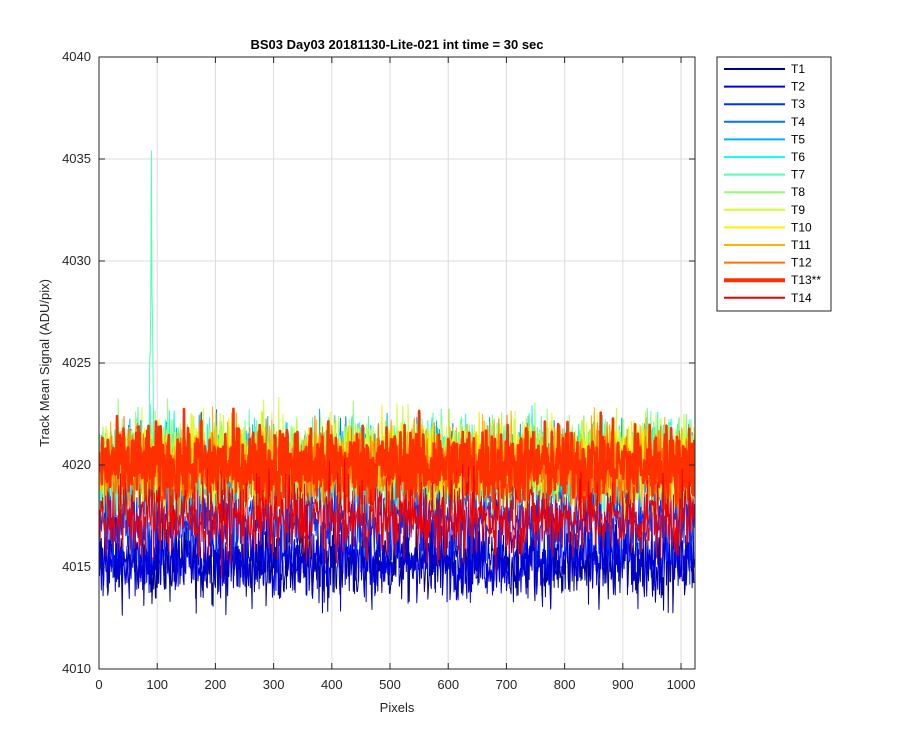 The height and width of the screenshot is (750, 900). I want to click on x-tick-label: 700, so click(507, 684).